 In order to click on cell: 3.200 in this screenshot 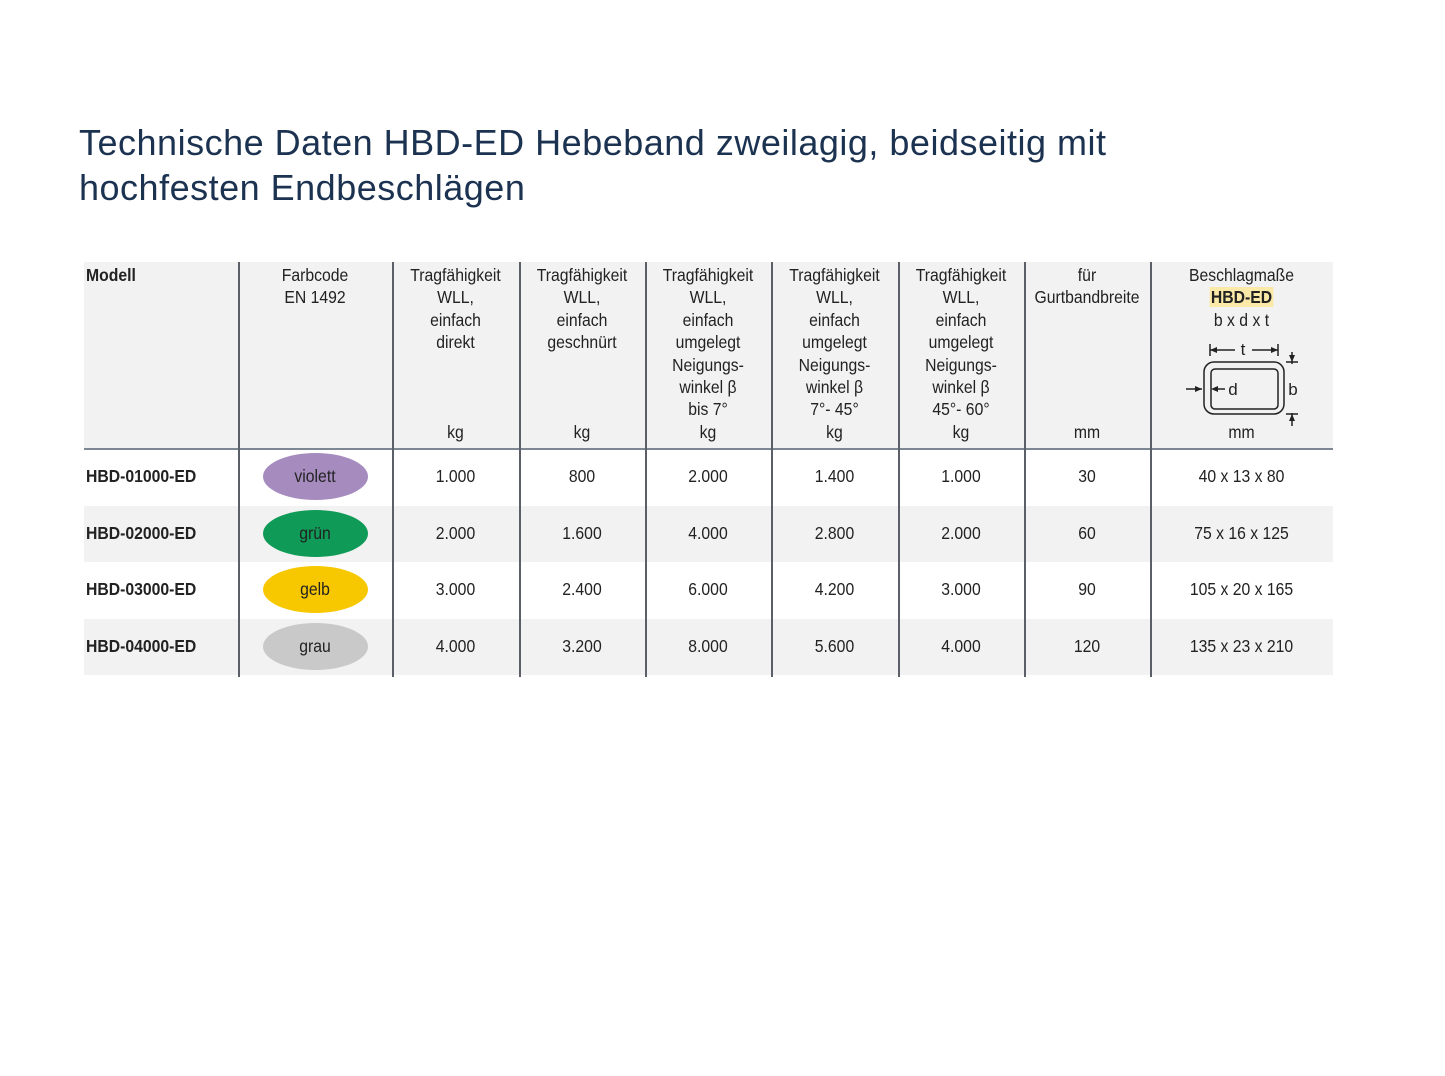, I will do `click(582, 645)`.